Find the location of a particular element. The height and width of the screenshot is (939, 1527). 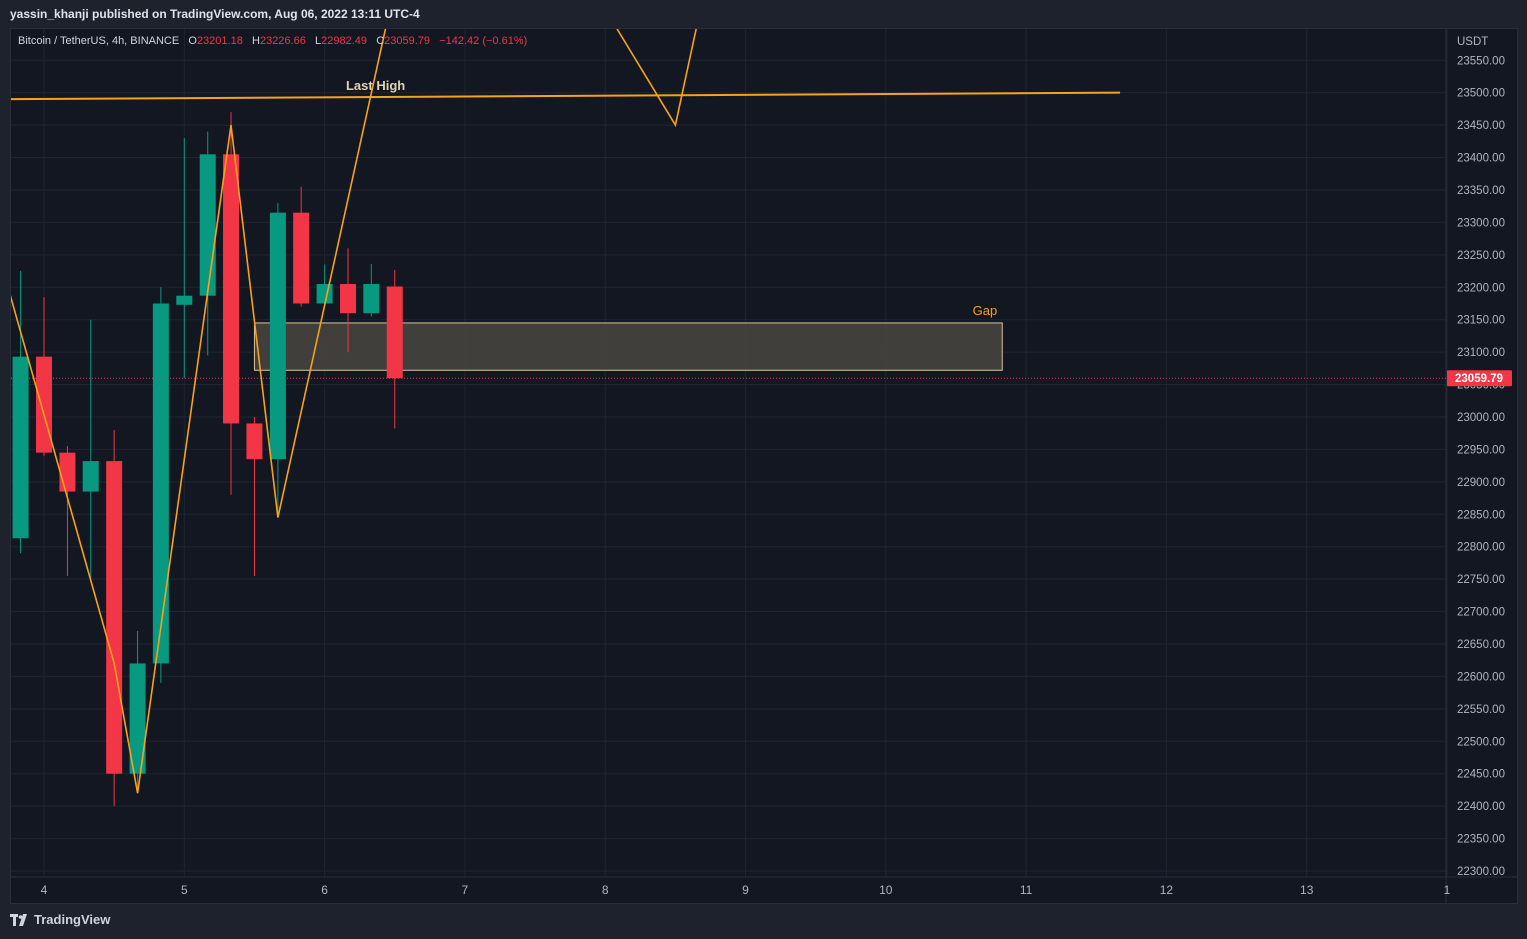

tradingview-brand-text: TradingView is located at coordinates (72, 919).